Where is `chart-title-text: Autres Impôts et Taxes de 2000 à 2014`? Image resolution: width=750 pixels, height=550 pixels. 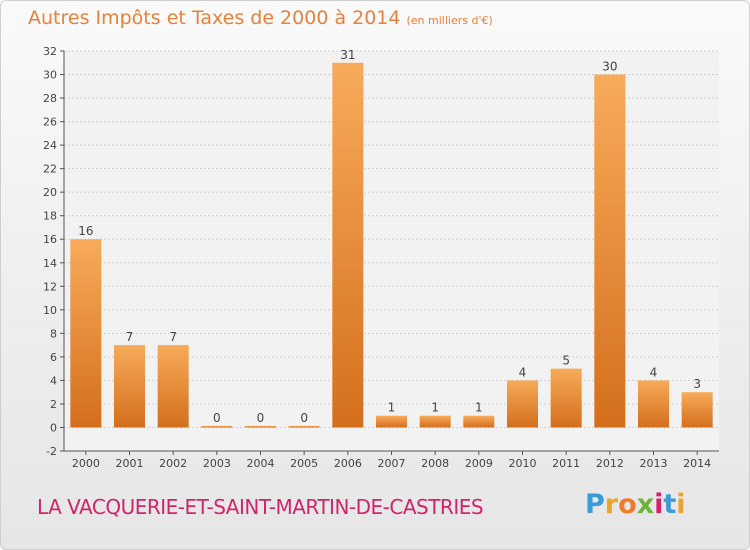
chart-title-text: Autres Impôts et Taxes de 2000 à 2014 is located at coordinates (214, 18).